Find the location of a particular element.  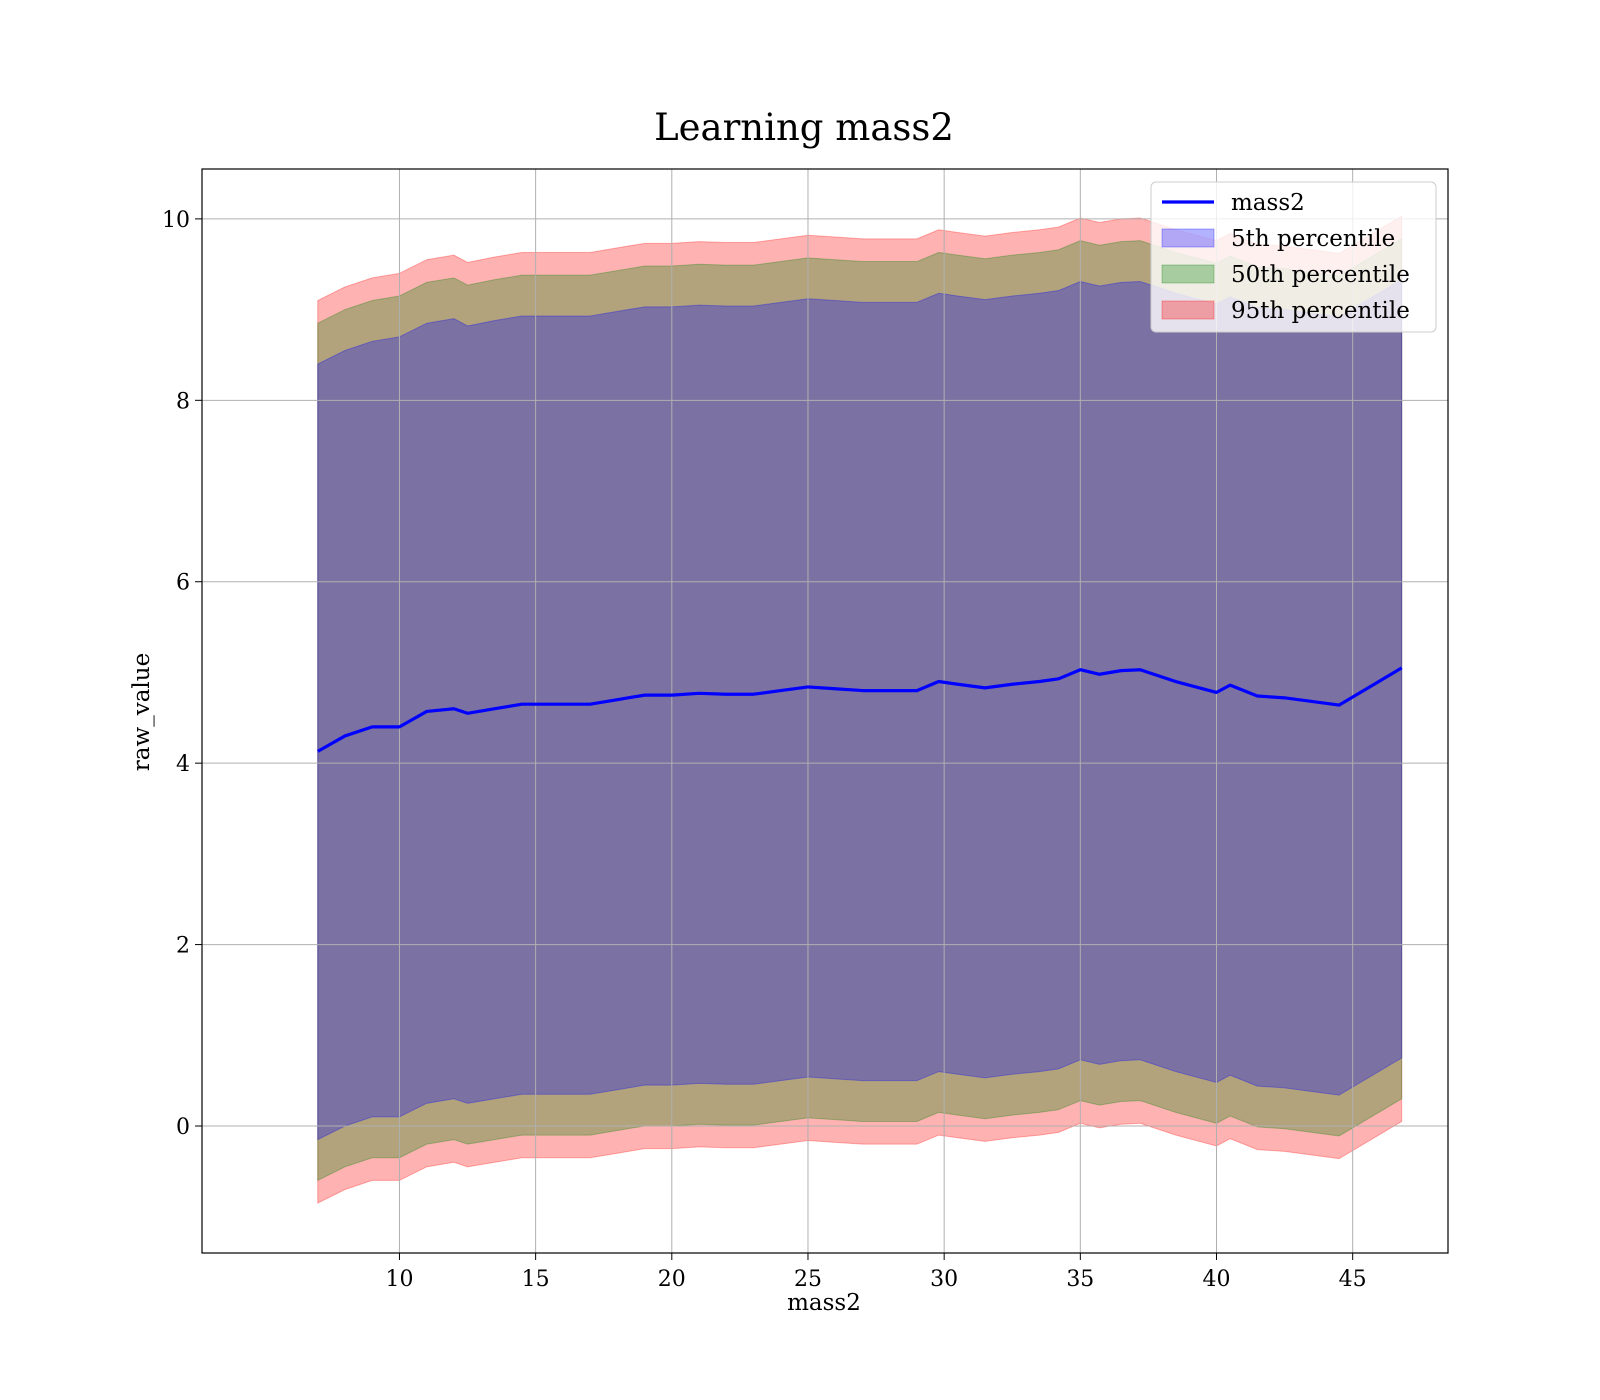

legend-label: 95th percentile is located at coordinates (1320, 311).